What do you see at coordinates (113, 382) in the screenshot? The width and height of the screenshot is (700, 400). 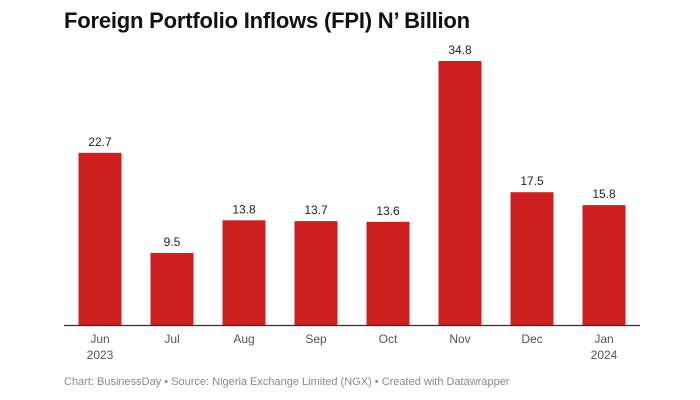 I see `chart-credit: Chart: BusinessDay` at bounding box center [113, 382].